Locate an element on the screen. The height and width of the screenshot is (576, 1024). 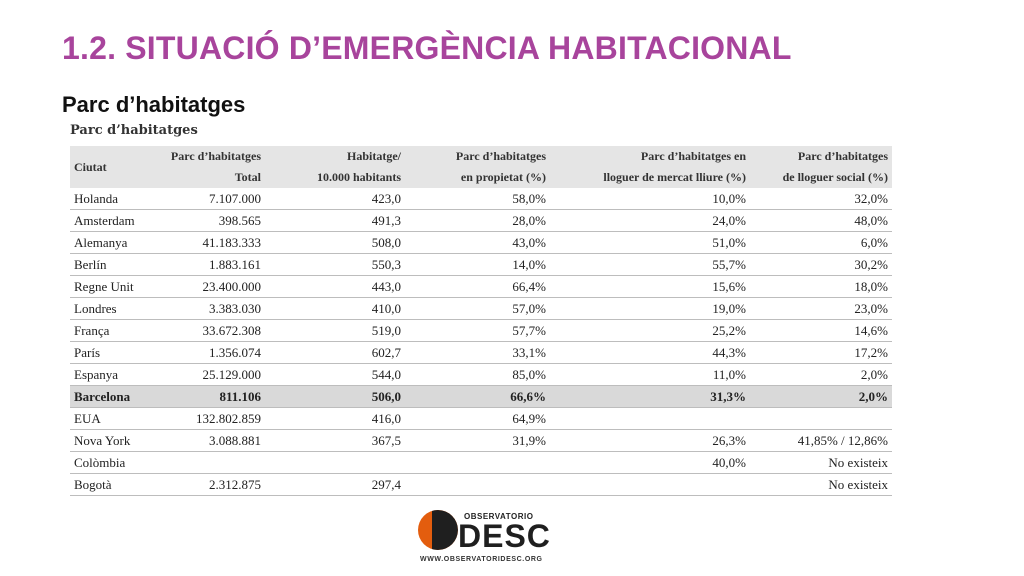
table-cell: 48,0% is located at coordinates (821, 220).